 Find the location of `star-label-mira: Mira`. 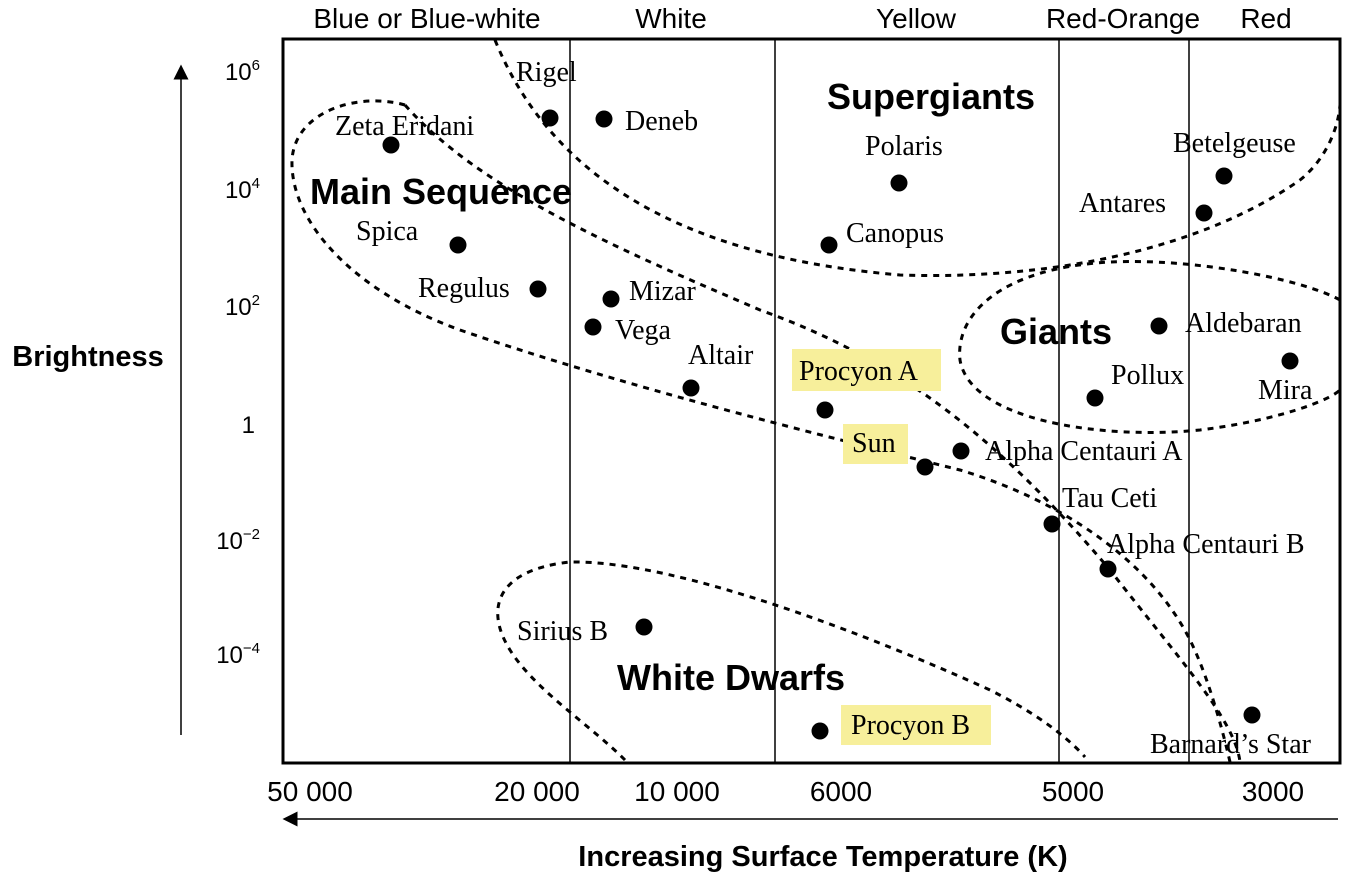

star-label-mira: Mira is located at coordinates (1285, 390).